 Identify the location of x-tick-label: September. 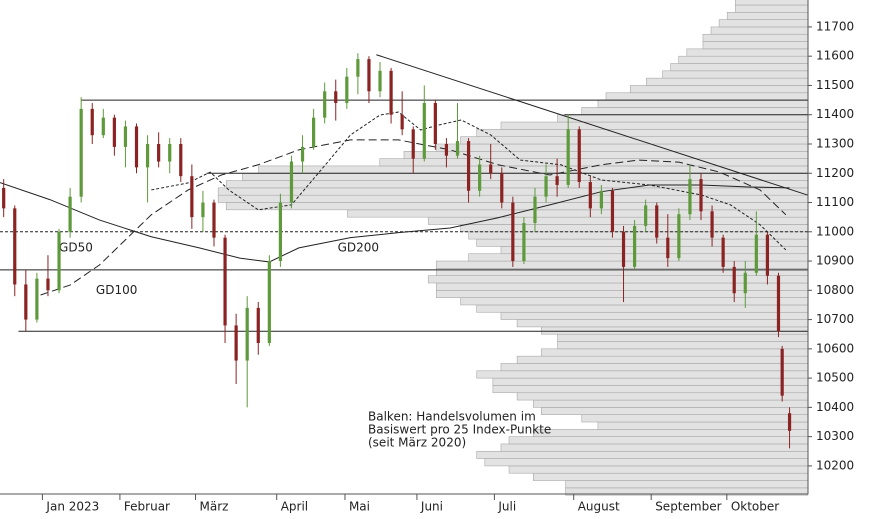
(688, 507).